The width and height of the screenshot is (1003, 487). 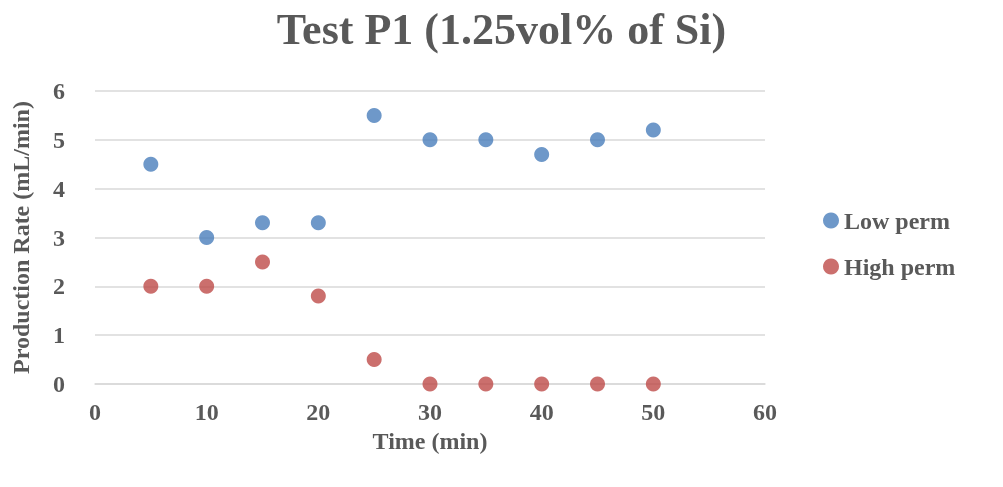 What do you see at coordinates (59, 237) in the screenshot?
I see `y-tick-label: 3` at bounding box center [59, 237].